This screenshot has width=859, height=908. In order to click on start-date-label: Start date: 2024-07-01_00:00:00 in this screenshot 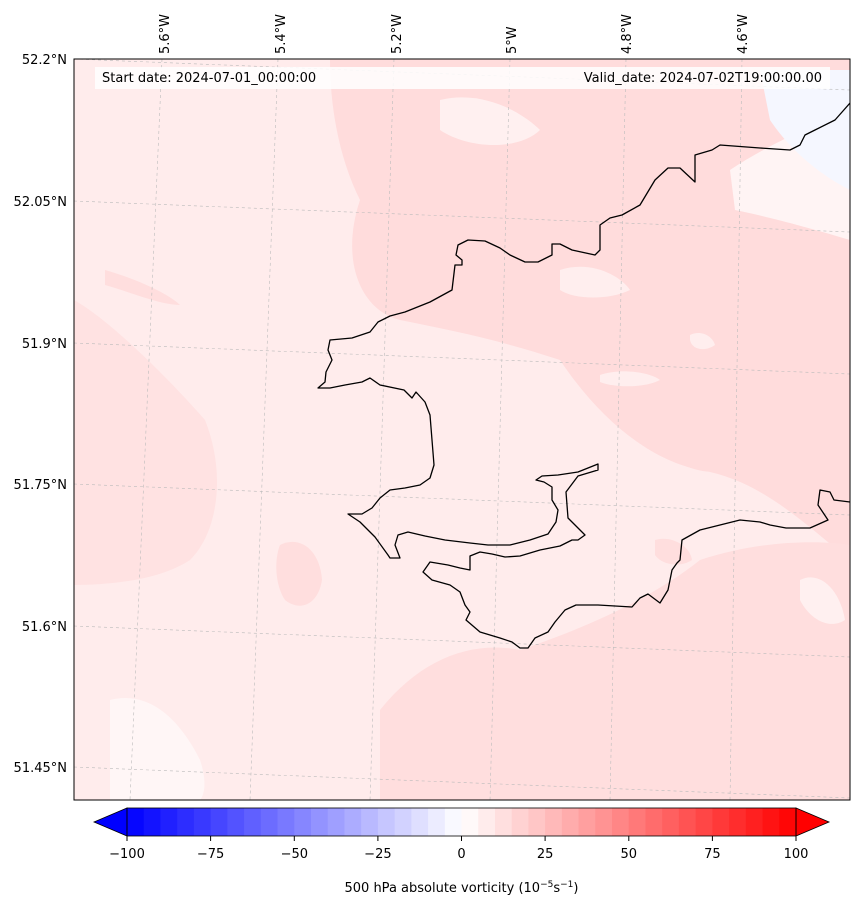, I will do `click(209, 78)`.